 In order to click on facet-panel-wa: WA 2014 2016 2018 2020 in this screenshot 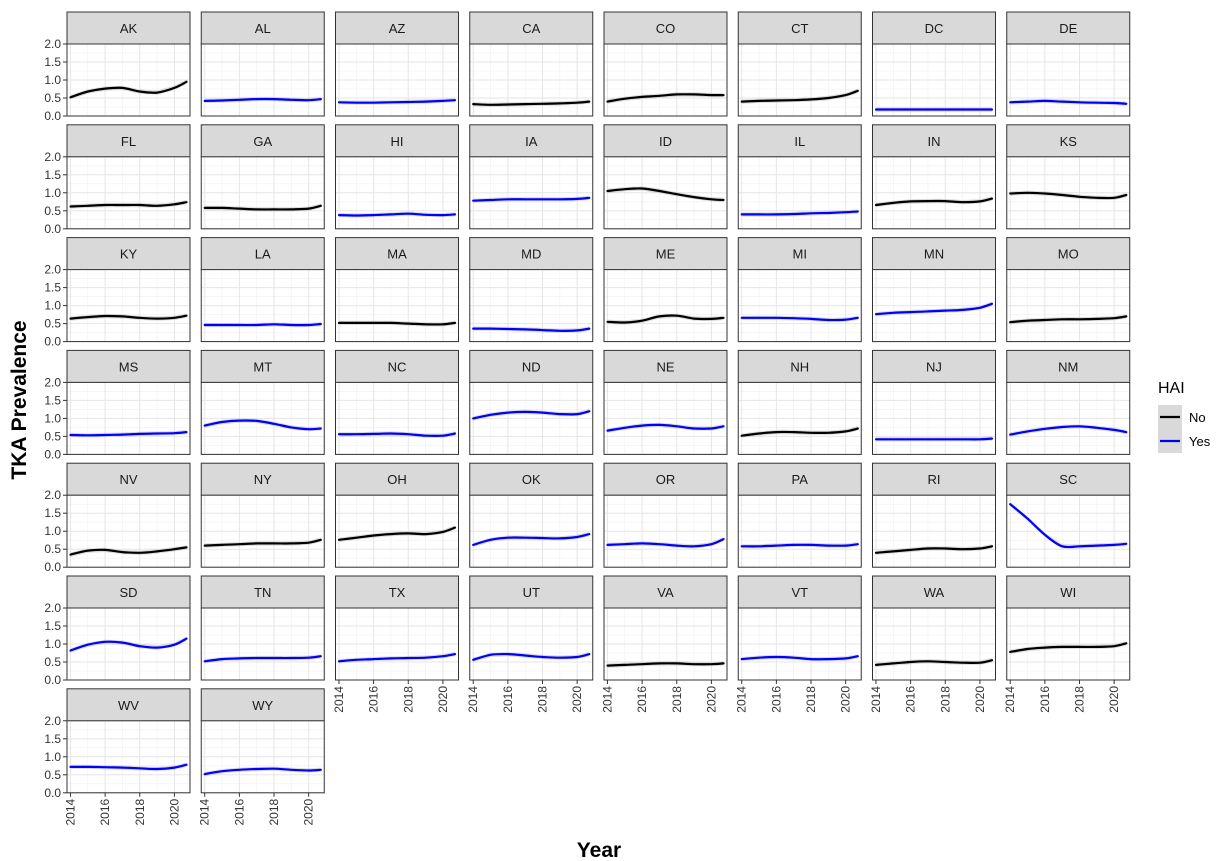, I will do `click(932, 644)`.